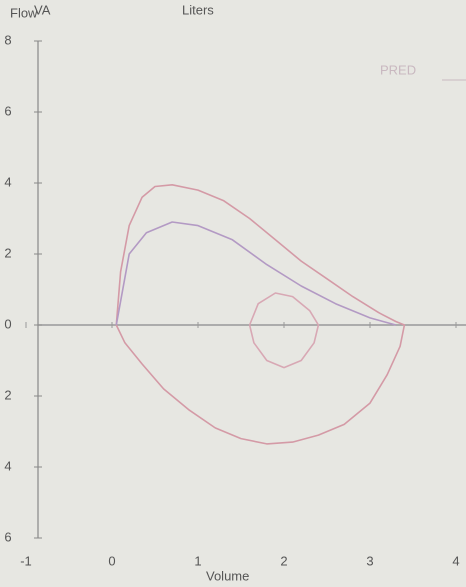  What do you see at coordinates (42, 9) in the screenshot?
I see `annotation: VA` at bounding box center [42, 9].